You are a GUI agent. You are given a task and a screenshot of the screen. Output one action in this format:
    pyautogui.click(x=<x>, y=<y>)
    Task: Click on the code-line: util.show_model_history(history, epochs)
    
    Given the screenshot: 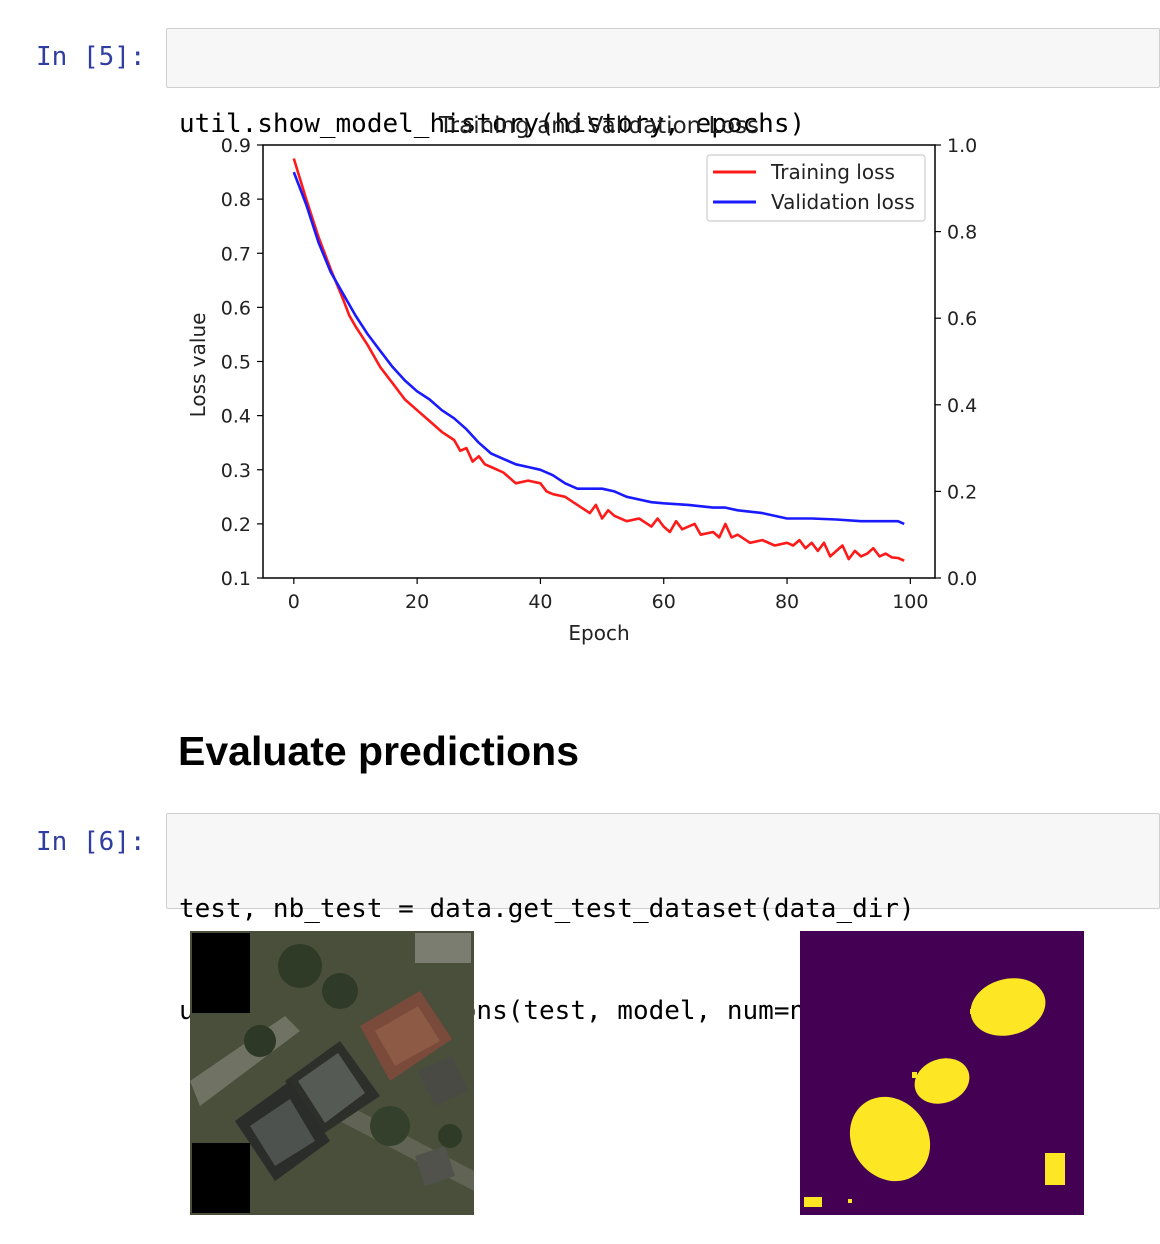 What is the action you would take?
    pyautogui.click(x=492, y=124)
    